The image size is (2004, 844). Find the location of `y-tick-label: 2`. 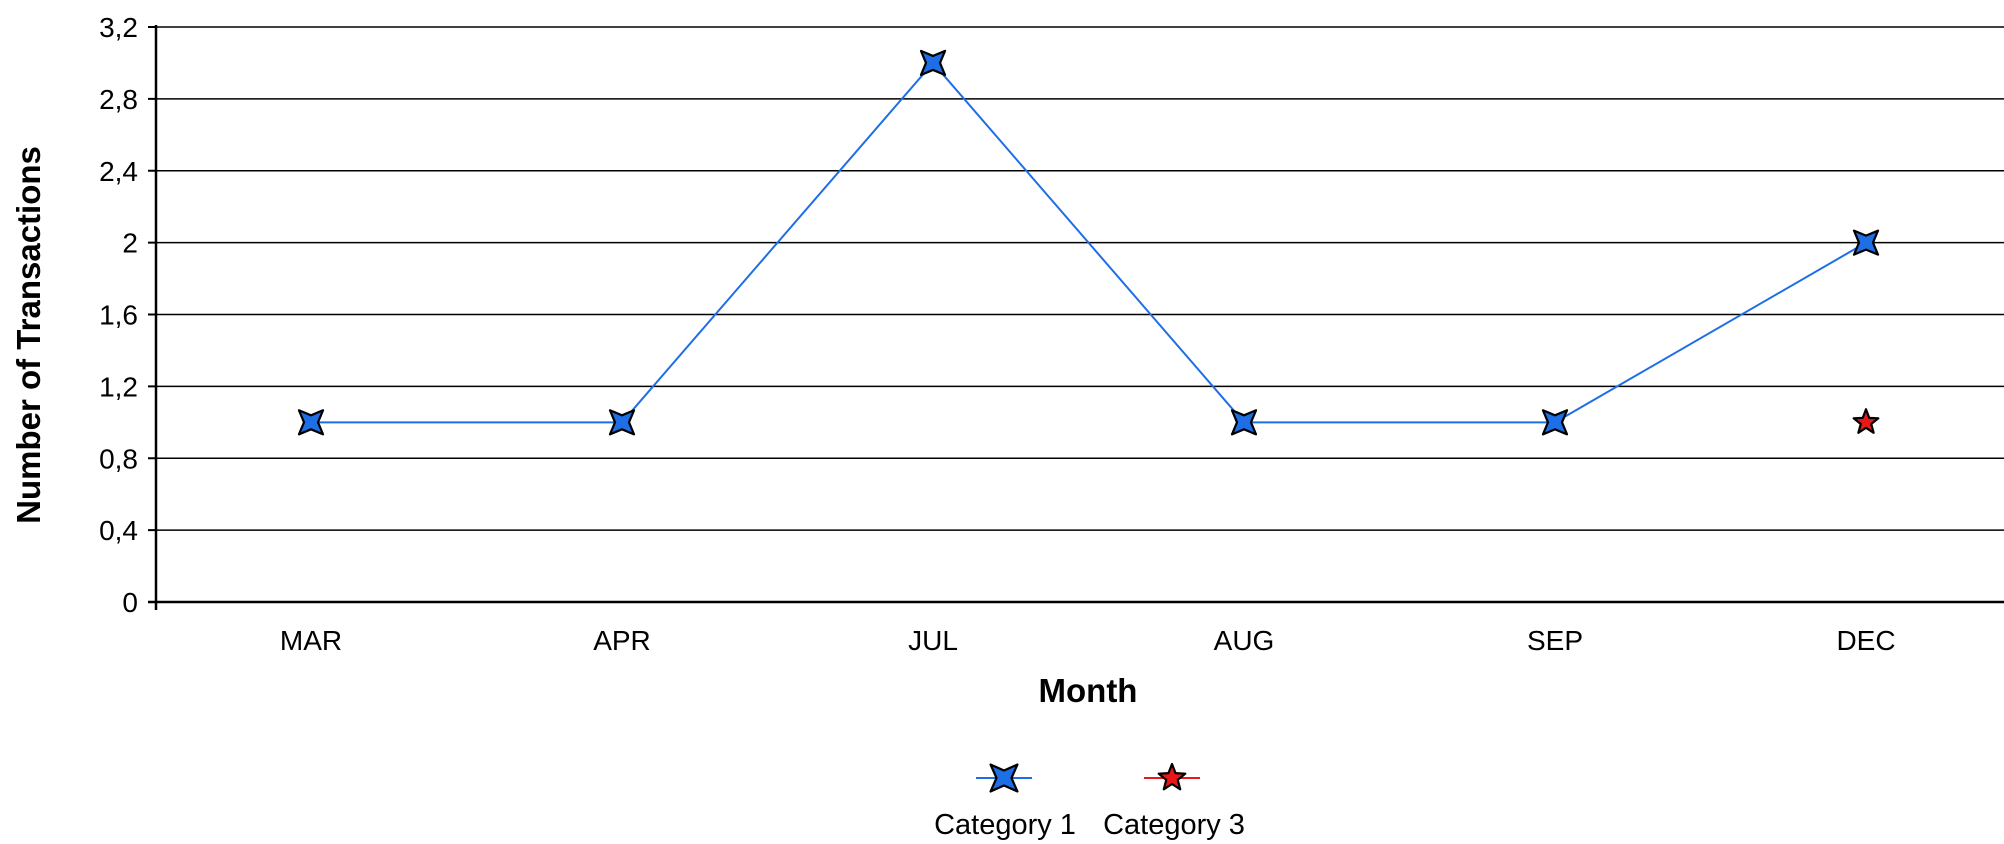

y-tick-label: 2 is located at coordinates (130, 243).